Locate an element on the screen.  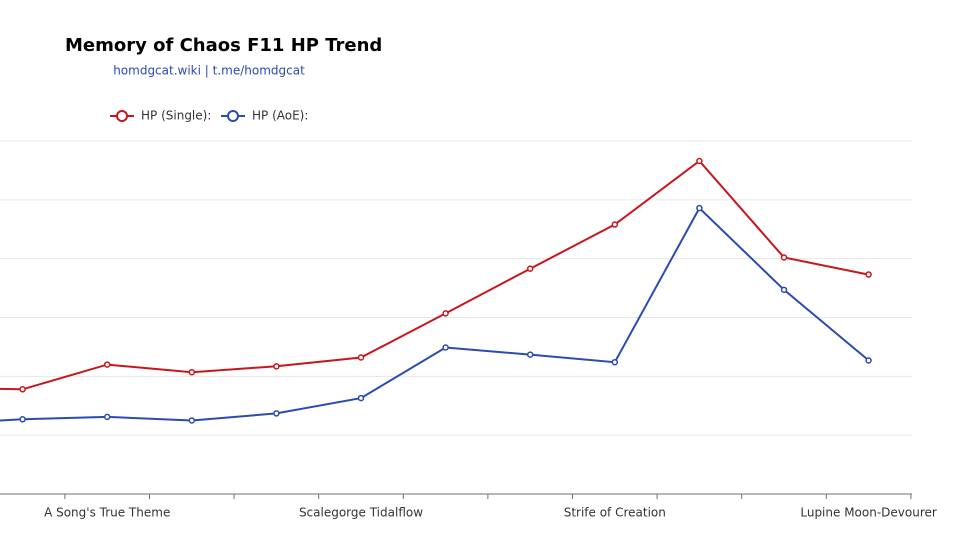
x-tick-label: Lupine Moon-Devourer is located at coordinates (868, 513).